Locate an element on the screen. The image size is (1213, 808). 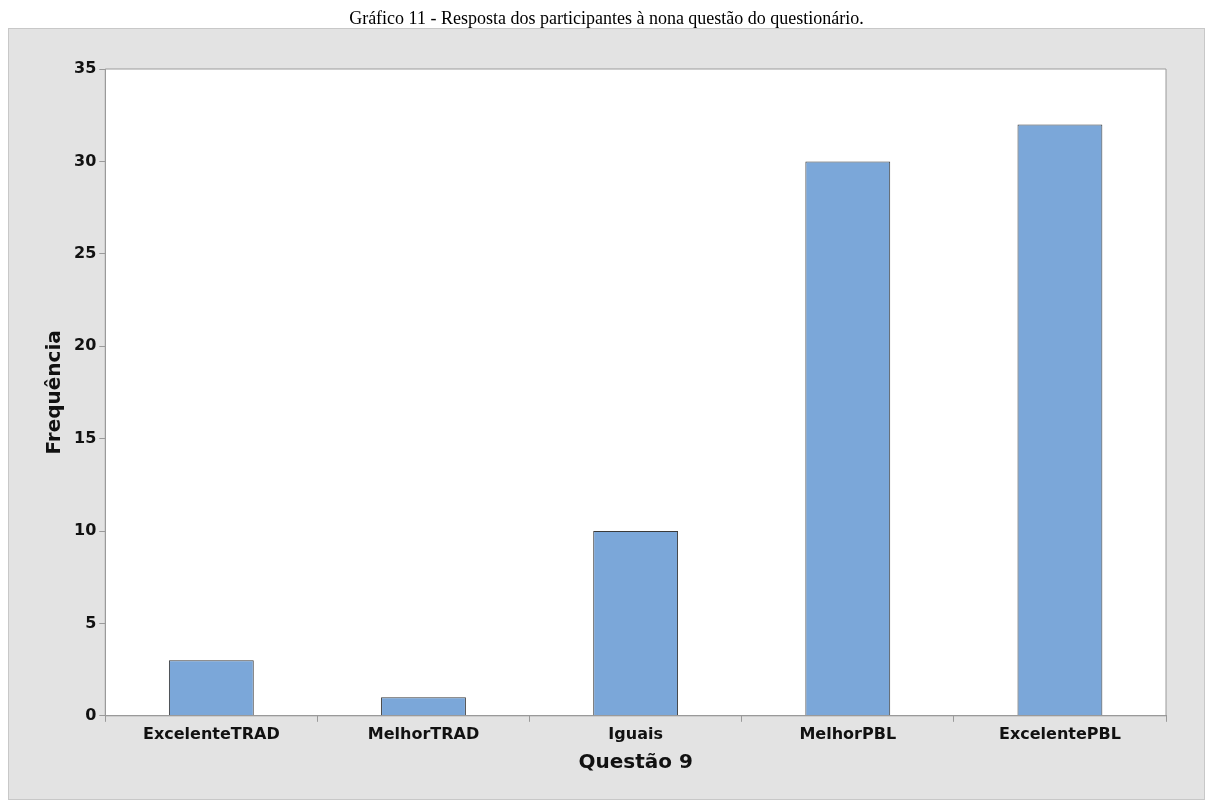
y-axis-title: Frequência is located at coordinates (53, 392).